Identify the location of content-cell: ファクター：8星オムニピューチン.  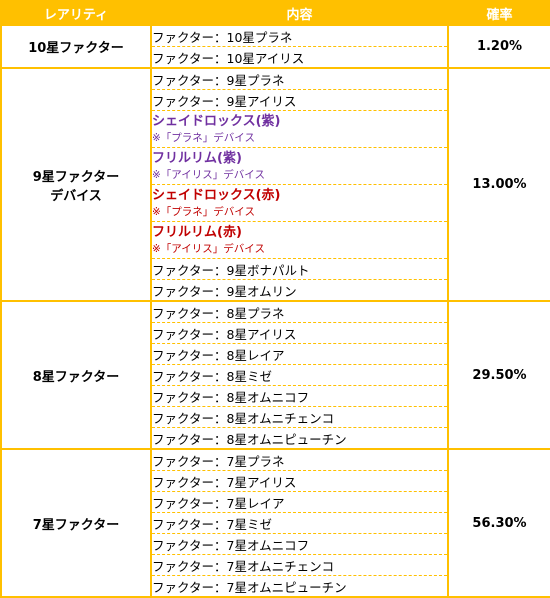
(299, 438).